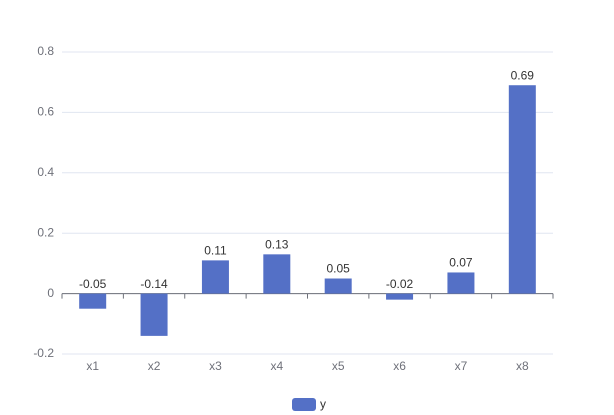  What do you see at coordinates (338, 366) in the screenshot?
I see `x-tick-label: x5` at bounding box center [338, 366].